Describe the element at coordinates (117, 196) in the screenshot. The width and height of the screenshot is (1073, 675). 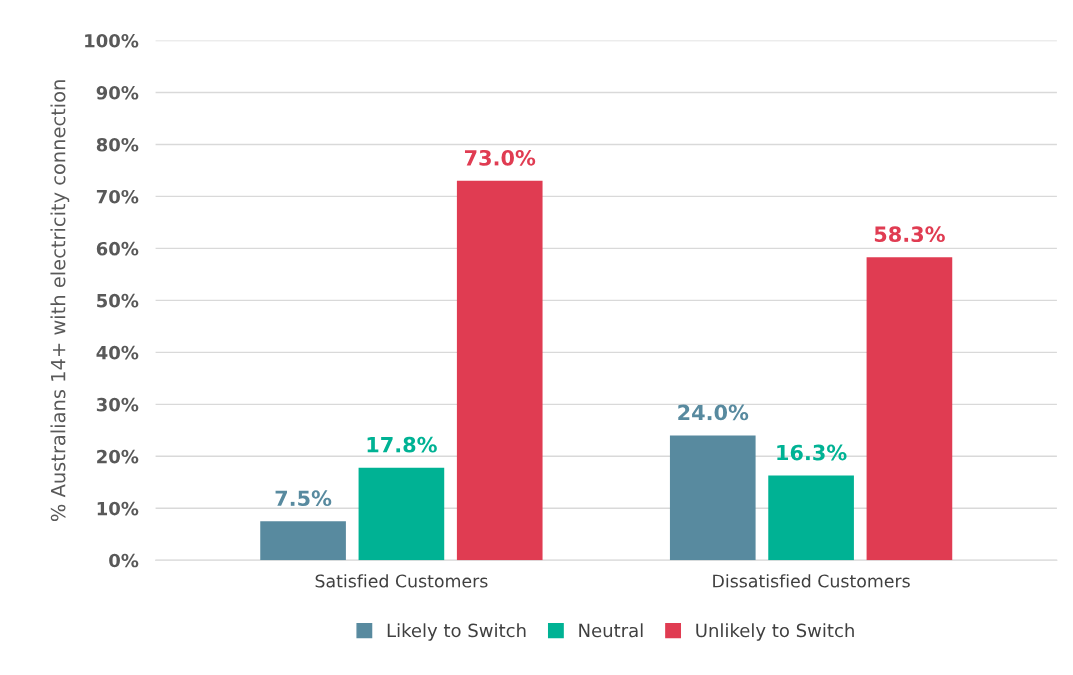
I see `y-tick-label: 70%` at that location.